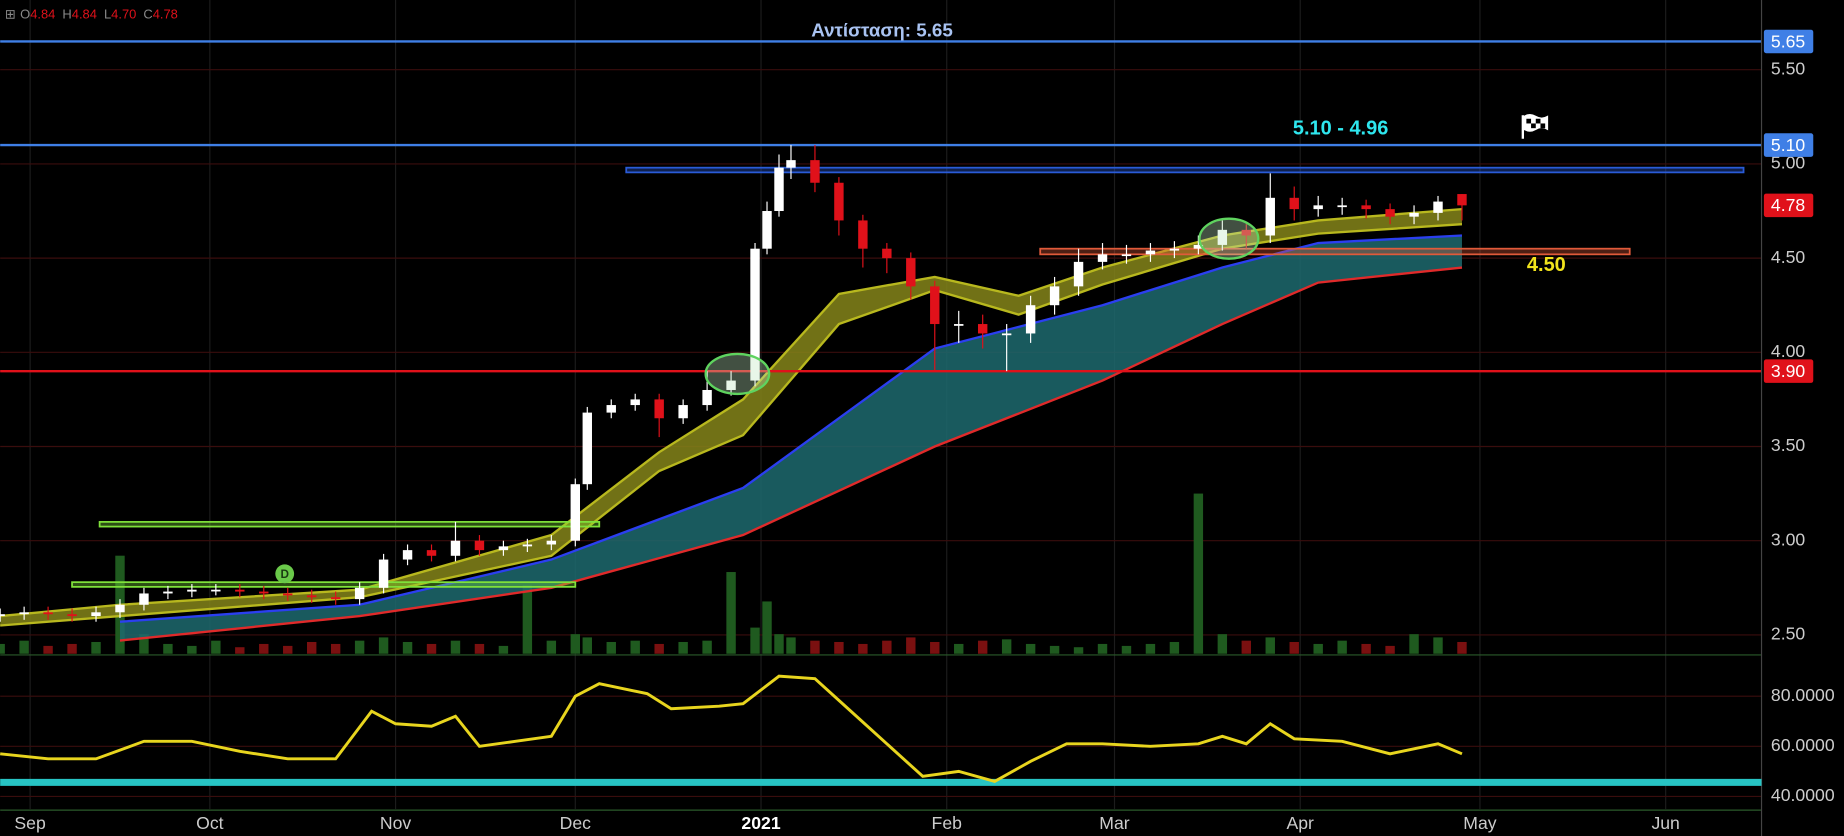  I want to click on rsi-layer, so click(881, 730).